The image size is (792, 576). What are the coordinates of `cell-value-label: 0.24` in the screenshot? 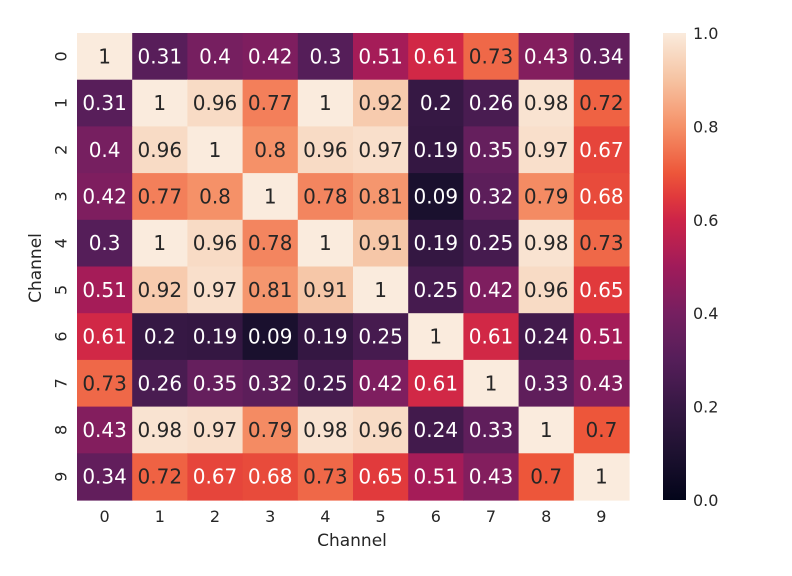 It's located at (546, 337).